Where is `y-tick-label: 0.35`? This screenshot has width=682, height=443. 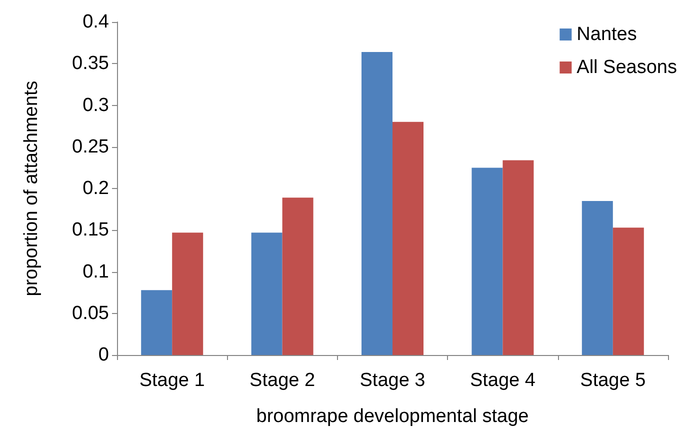 y-tick-label: 0.35 is located at coordinates (90, 63).